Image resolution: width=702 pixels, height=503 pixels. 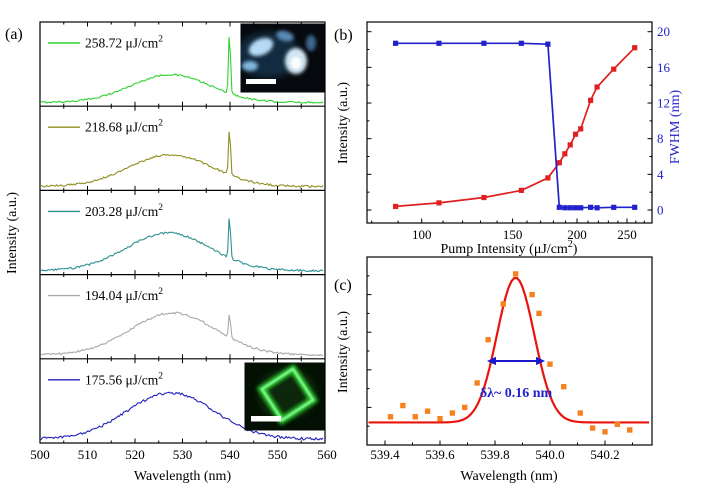 I want to click on panel-c-x-tick-539.8: 539.8, so click(x=494, y=454).